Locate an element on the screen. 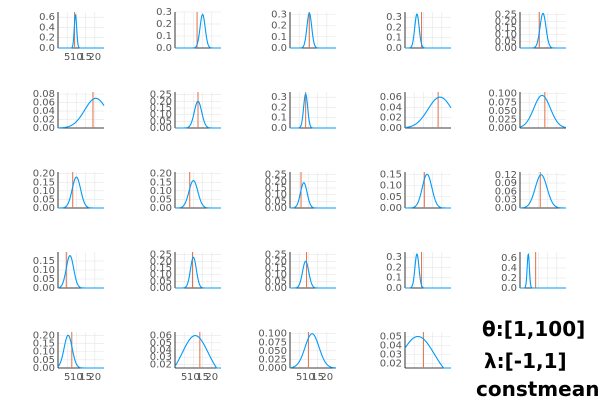 The image size is (600, 400). handwritten-annotation: θ:[1,100] λ:[-1,1] constmean is located at coordinates (537, 358).